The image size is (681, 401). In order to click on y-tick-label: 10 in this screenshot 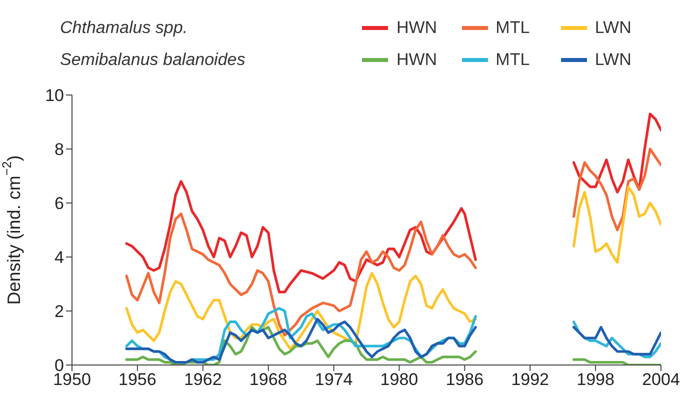, I will do `click(54, 96)`.